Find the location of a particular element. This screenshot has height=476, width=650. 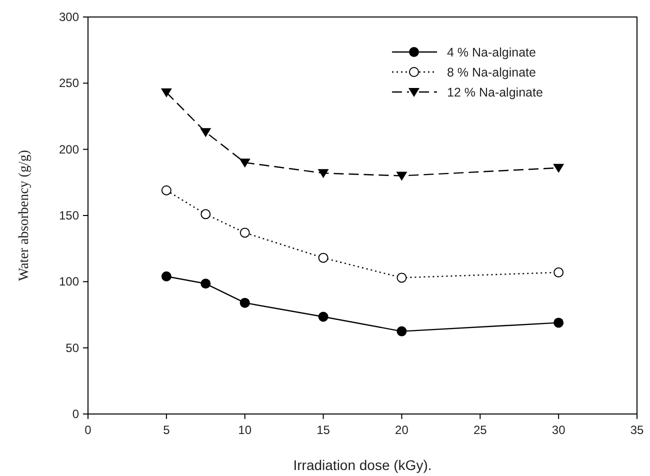

x-tick-label: 30 is located at coordinates (559, 430).